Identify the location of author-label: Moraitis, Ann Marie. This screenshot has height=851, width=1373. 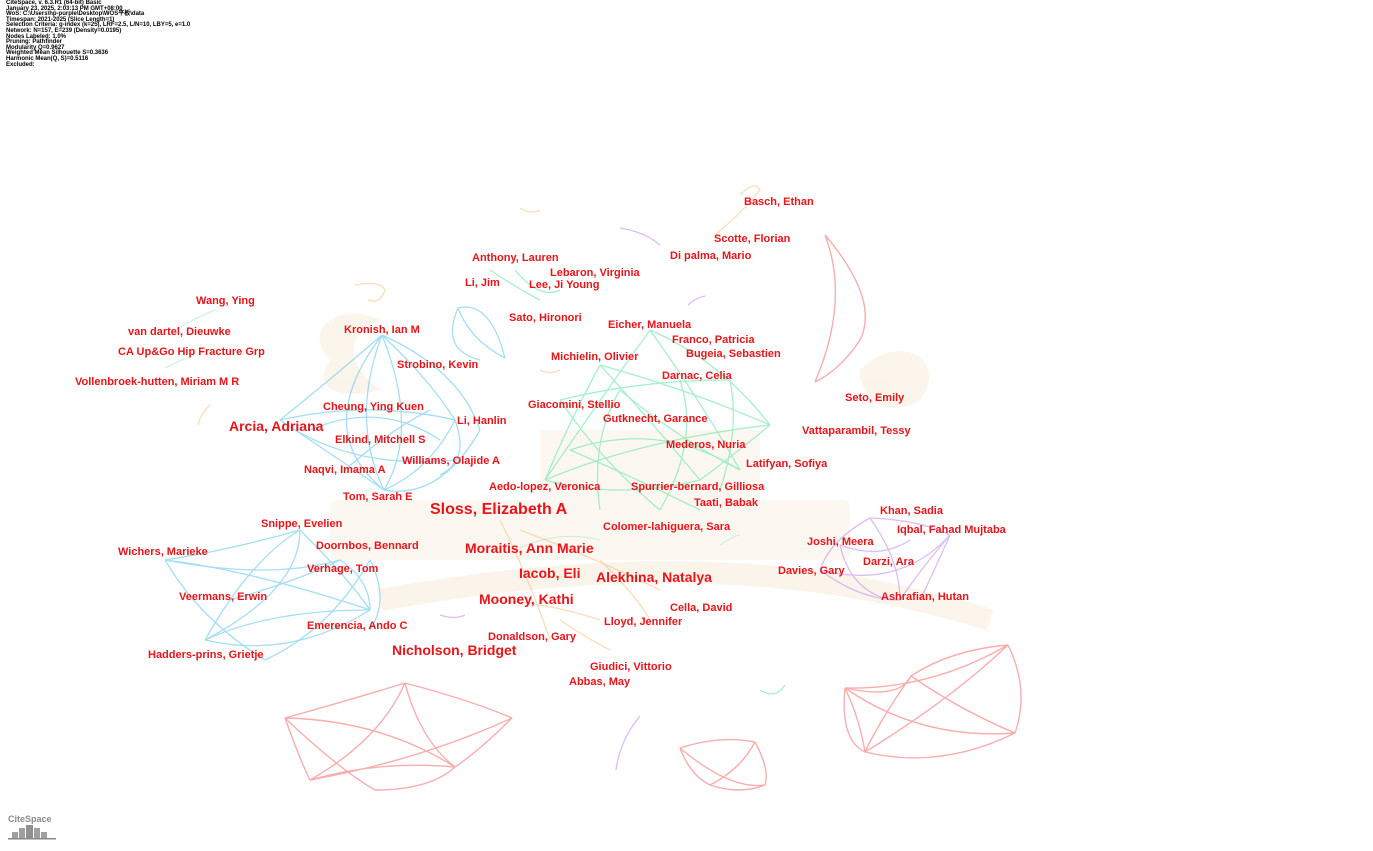
(529, 548).